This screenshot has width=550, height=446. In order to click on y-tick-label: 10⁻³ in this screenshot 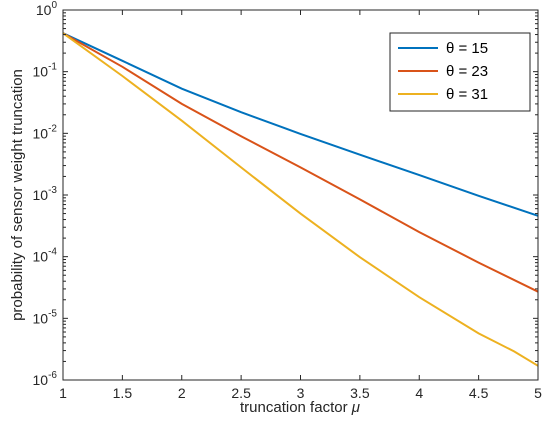, I will do `click(45, 194)`.